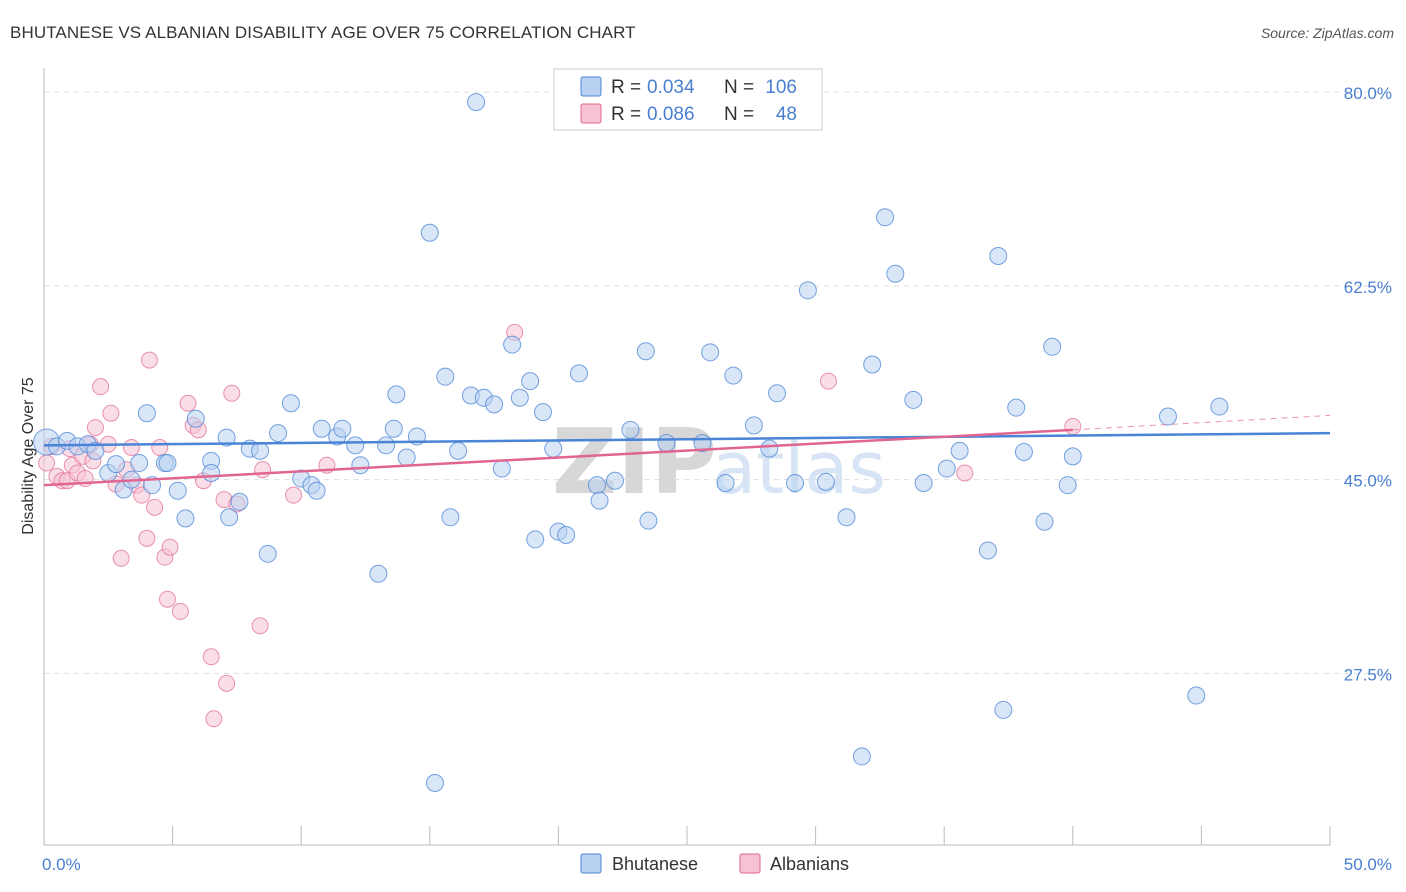 This screenshot has height=892, width=1406. I want to click on y-tick-label: 27.5%, so click(1368, 674).